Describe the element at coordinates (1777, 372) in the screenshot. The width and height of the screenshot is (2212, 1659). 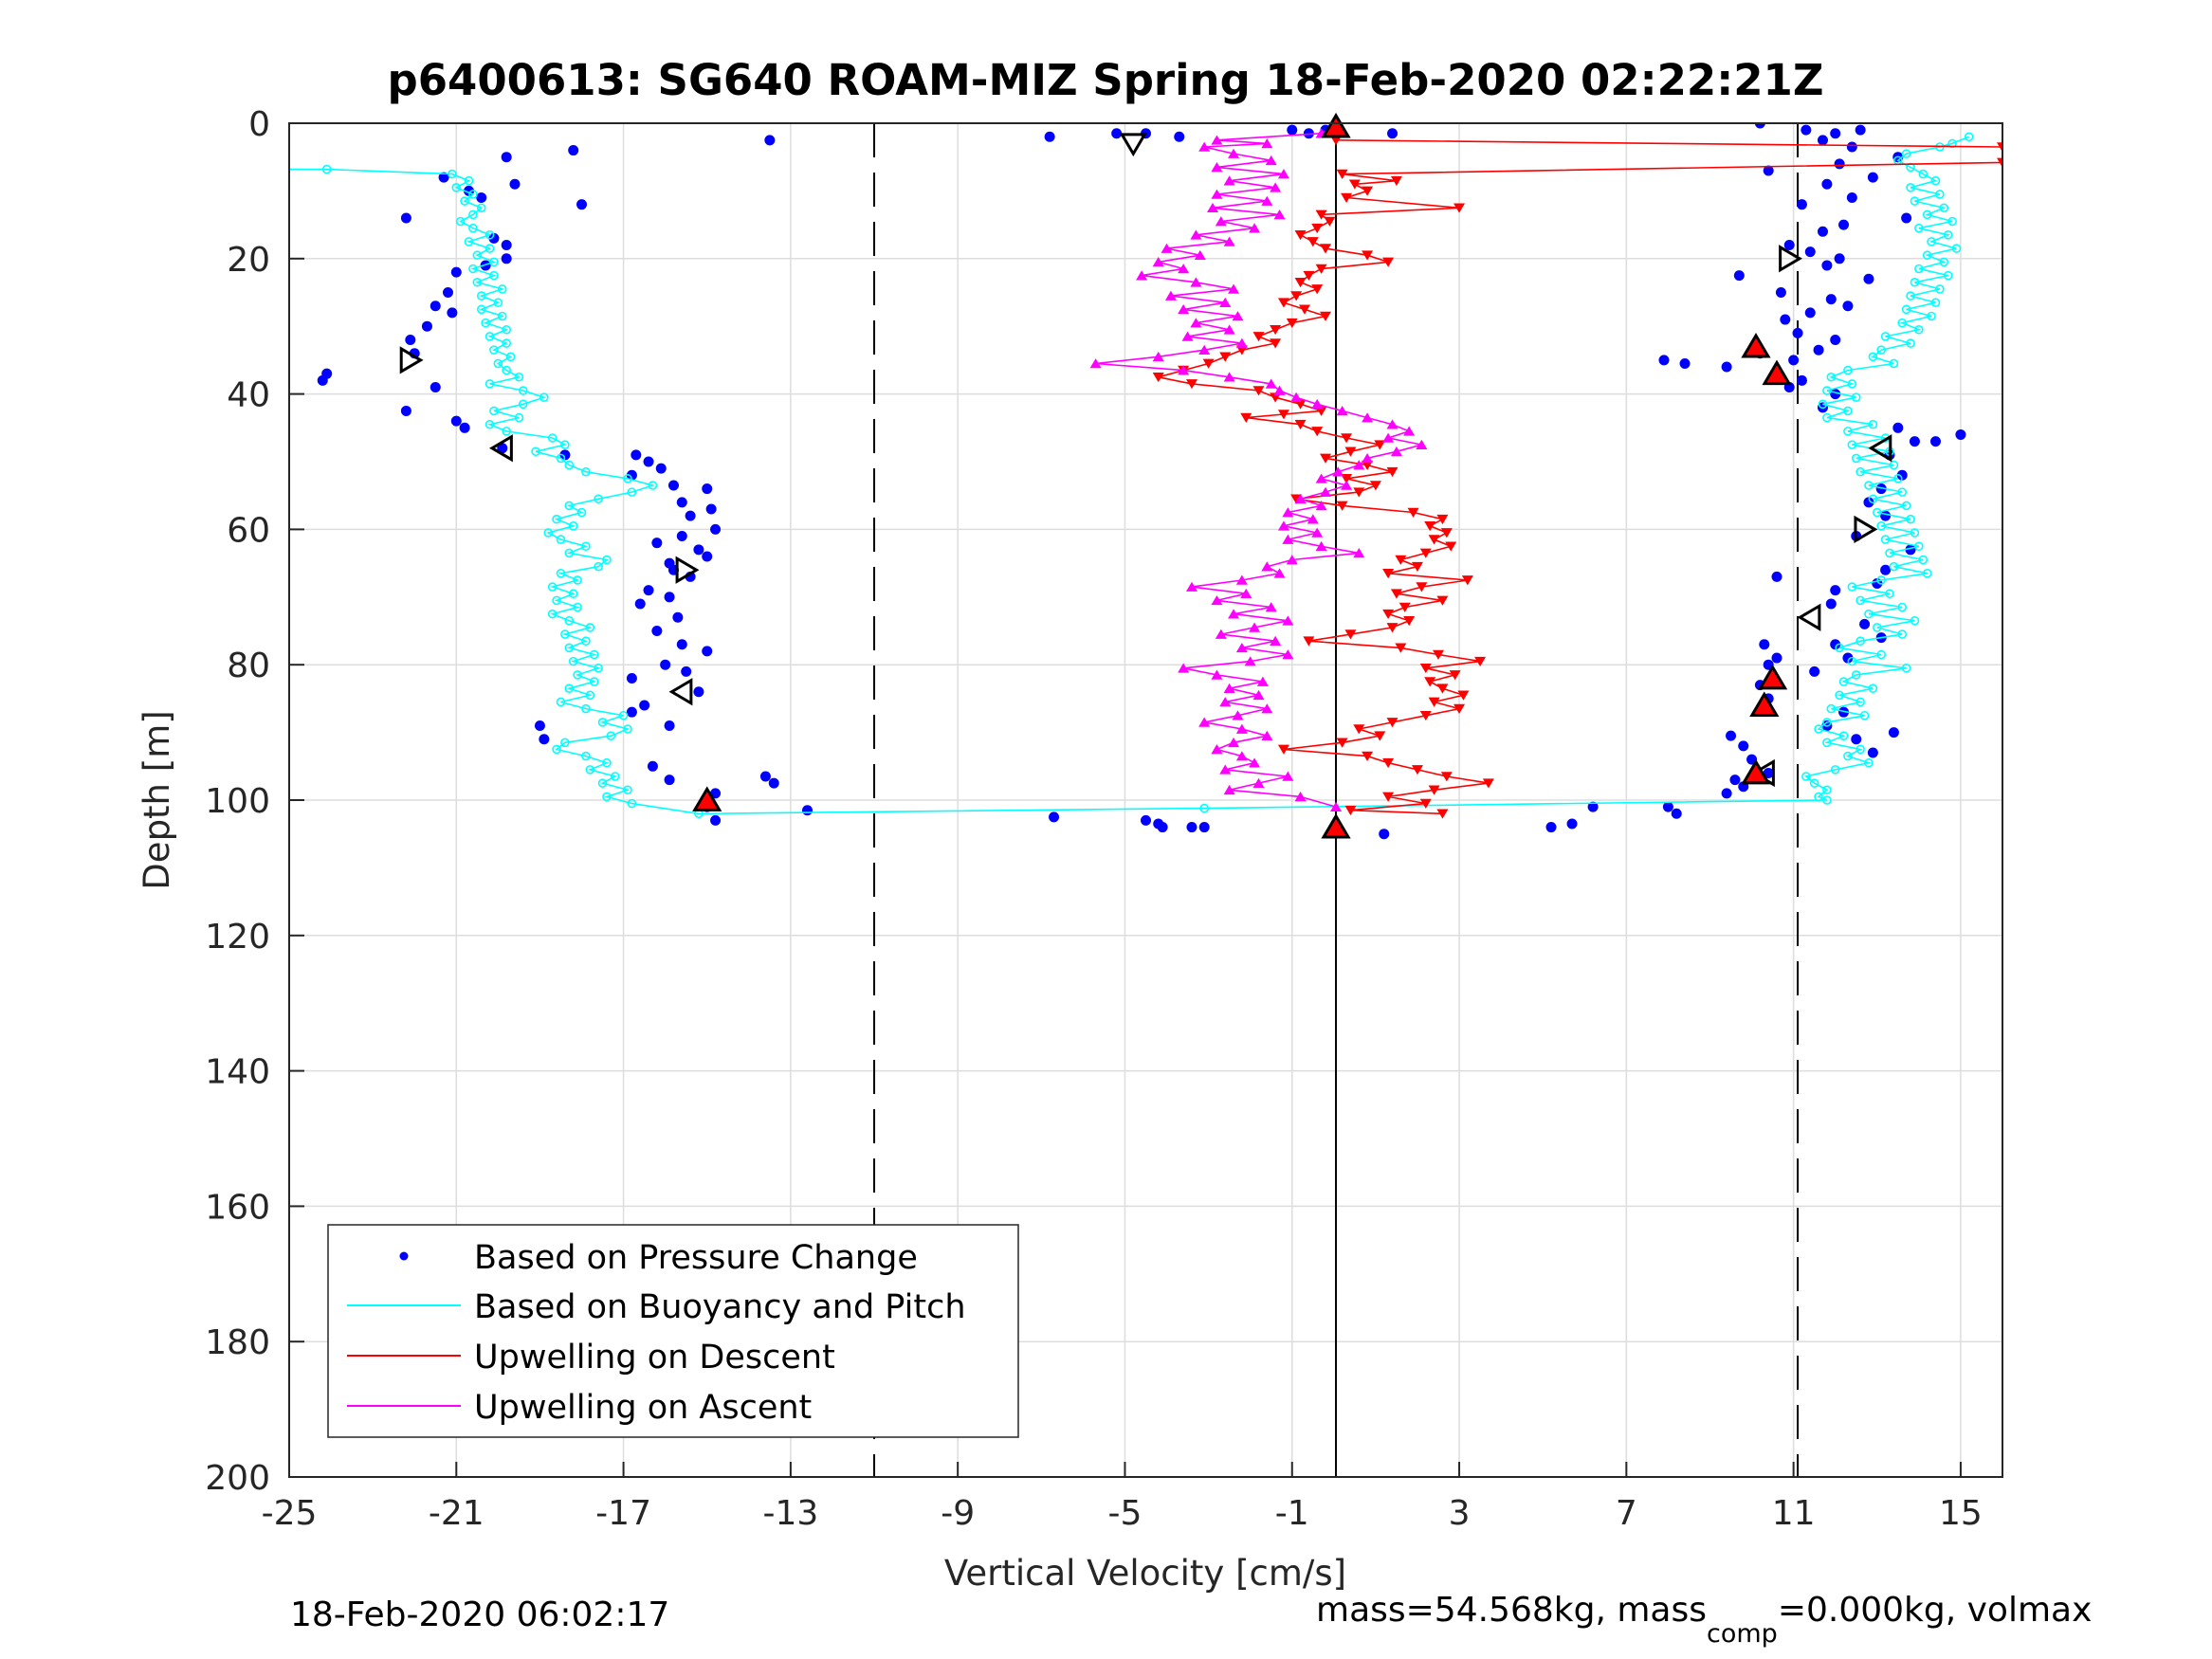
I see `filled-triangle-marker` at that location.